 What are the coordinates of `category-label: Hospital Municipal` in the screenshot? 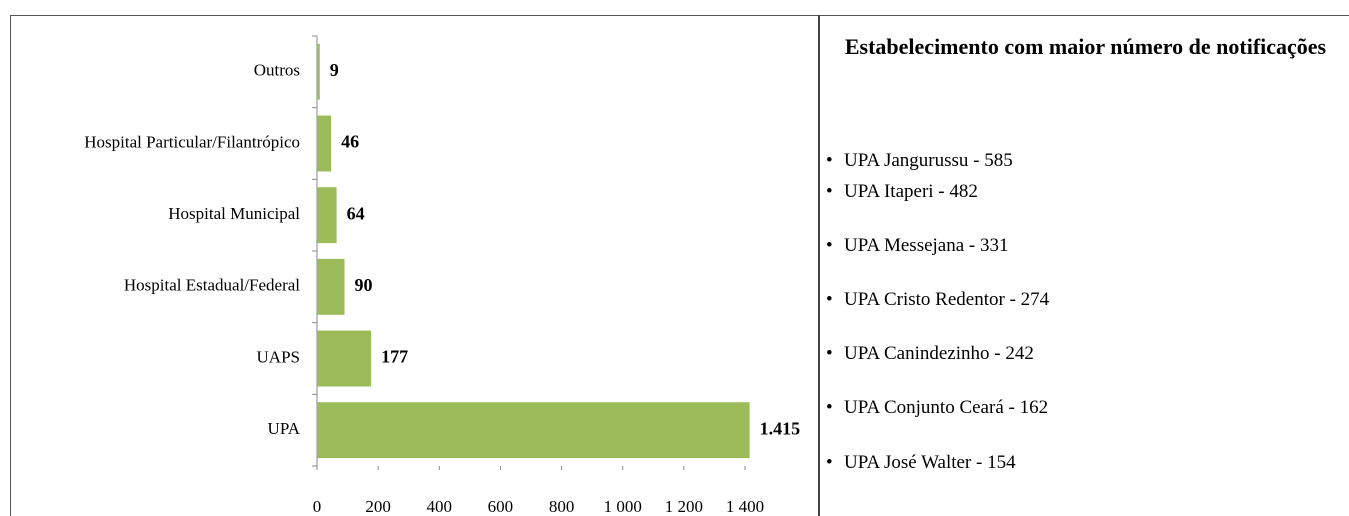 It's located at (234, 213).